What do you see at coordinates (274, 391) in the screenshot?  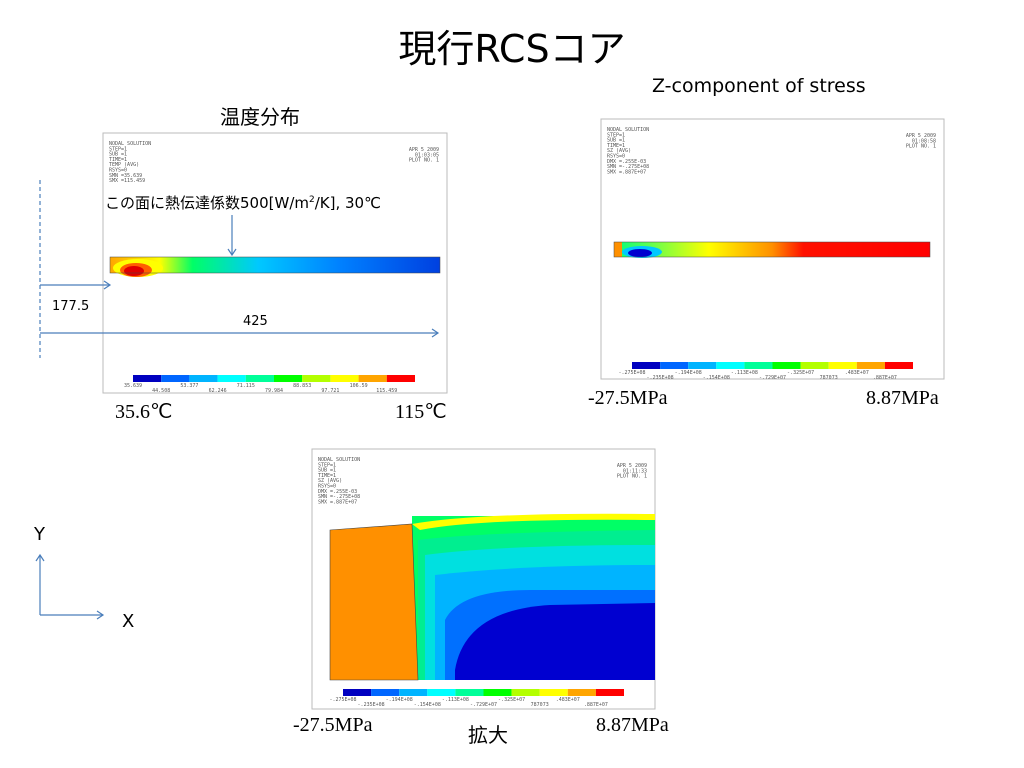 I see `legend-label: 79.984` at bounding box center [274, 391].